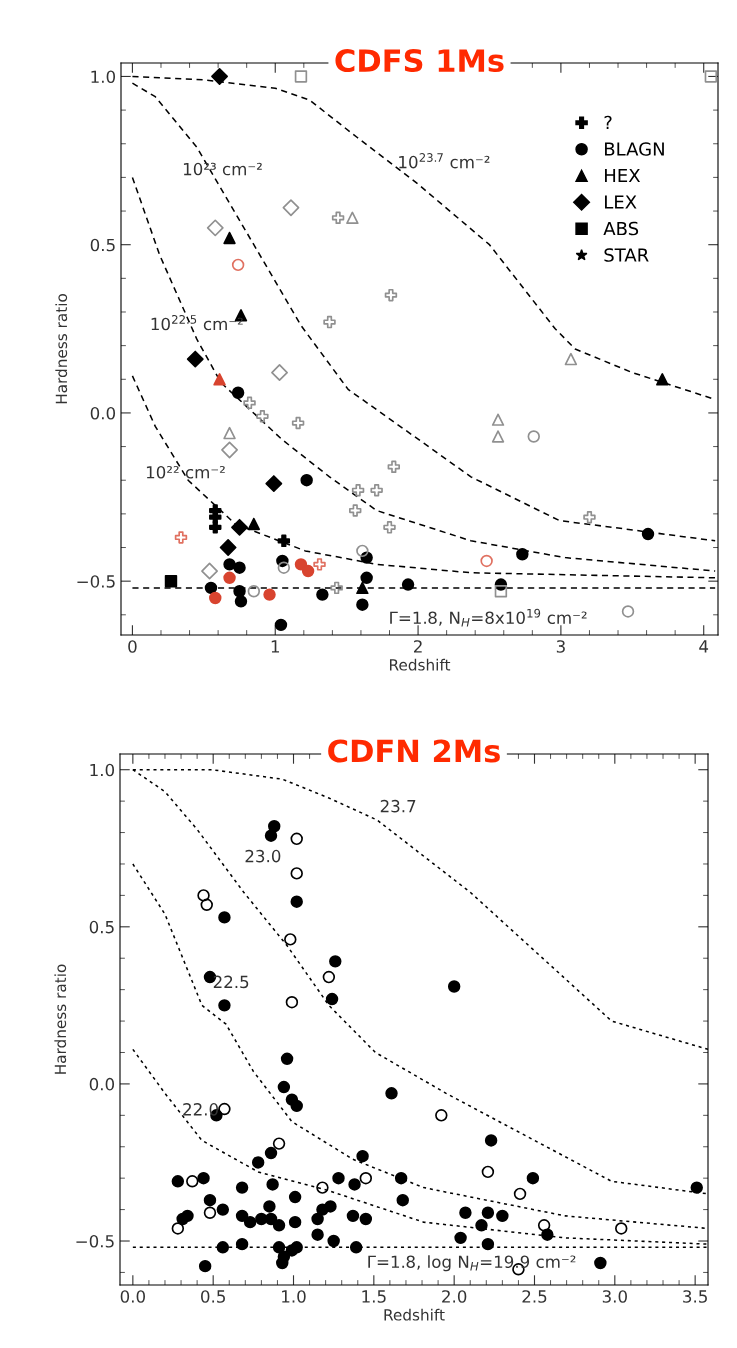 The height and width of the screenshot is (1348, 737). Describe the element at coordinates (231, 982) in the screenshot. I see `annotation: 22.5` at that location.